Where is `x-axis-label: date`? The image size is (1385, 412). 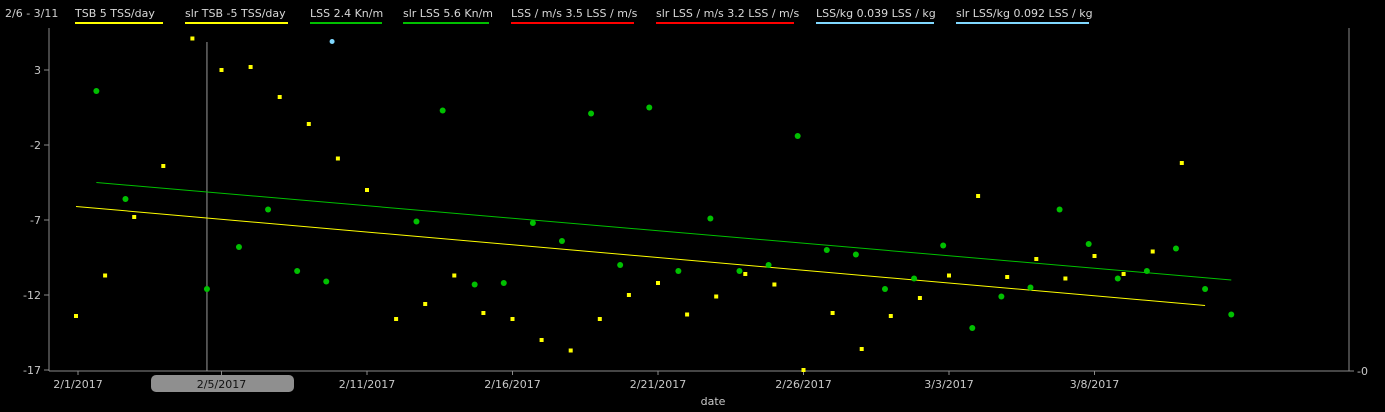
x-axis-label: date is located at coordinates (713, 401).